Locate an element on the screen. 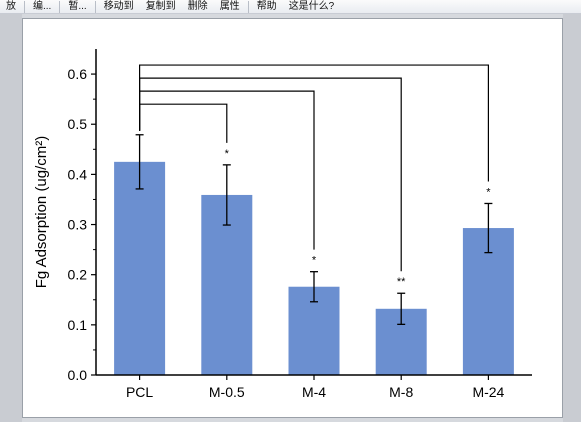 Image resolution: width=581 pixels, height=422 pixels. toolbar: 放 编... 暂... 移动到 复制到 删除 属性 帮助 这是什么? is located at coordinates (290, 7).